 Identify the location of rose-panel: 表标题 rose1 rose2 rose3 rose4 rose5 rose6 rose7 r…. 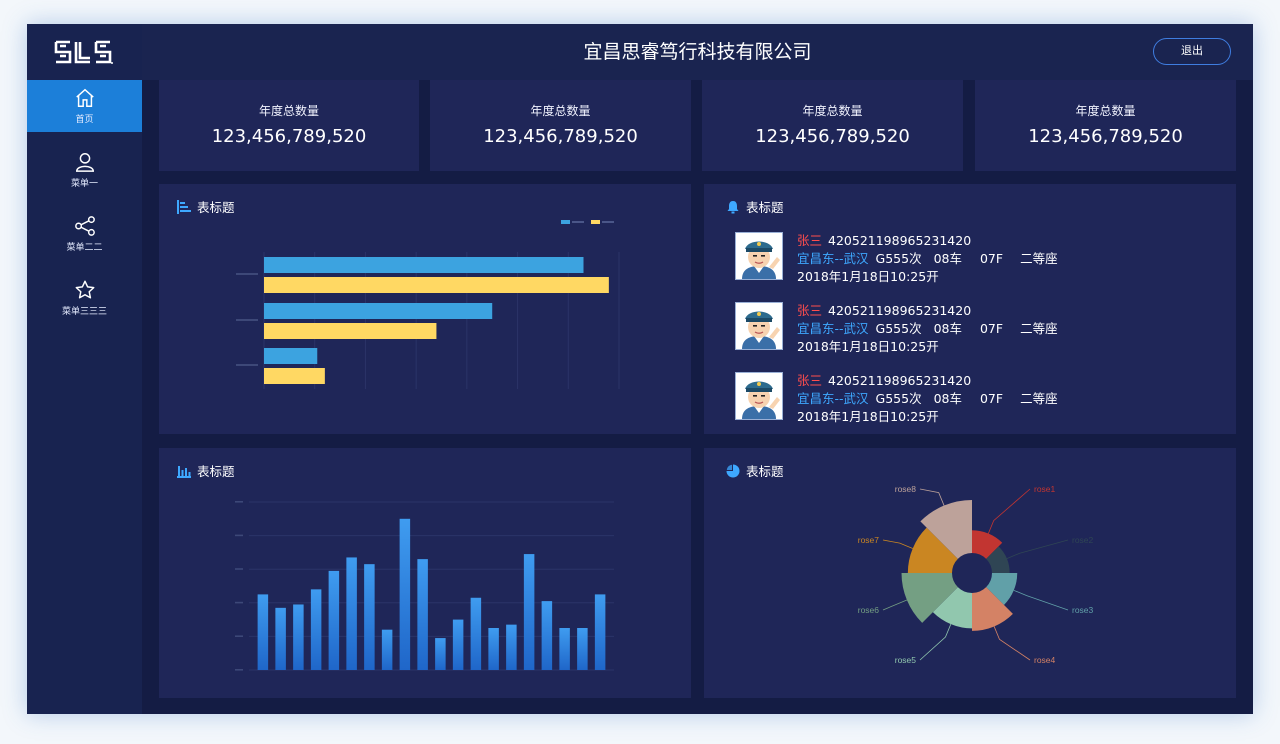
(970, 573).